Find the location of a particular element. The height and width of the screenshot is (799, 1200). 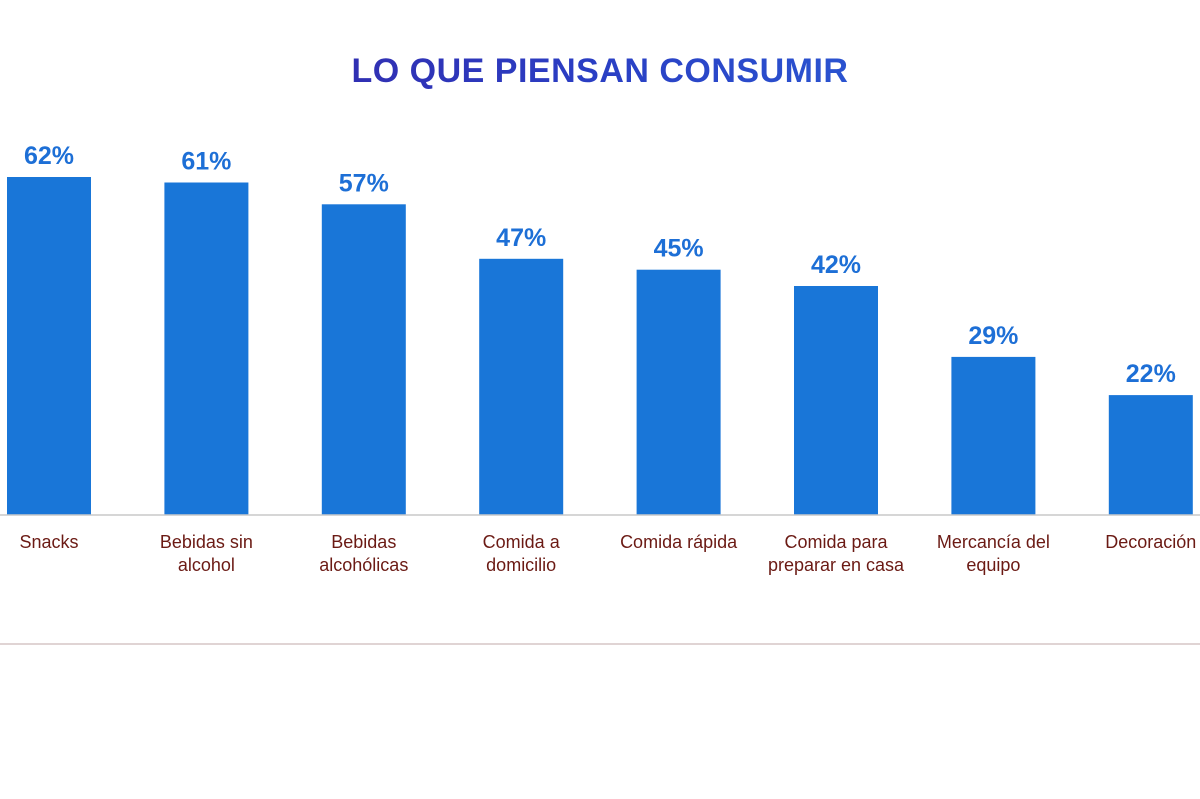

category-label-line: alcohólicas is located at coordinates (363, 565).